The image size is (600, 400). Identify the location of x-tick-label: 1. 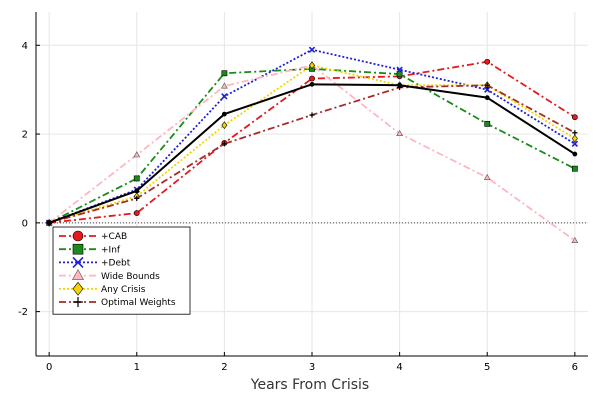
(137, 367).